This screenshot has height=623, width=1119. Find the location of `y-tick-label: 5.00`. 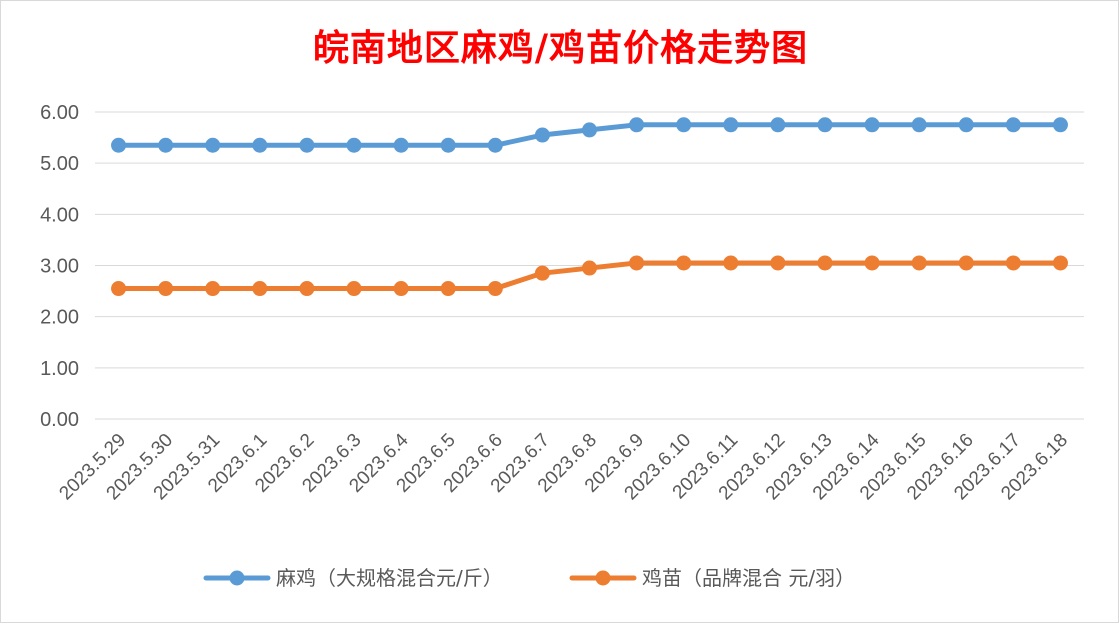

y-tick-label: 5.00 is located at coordinates (59, 164).